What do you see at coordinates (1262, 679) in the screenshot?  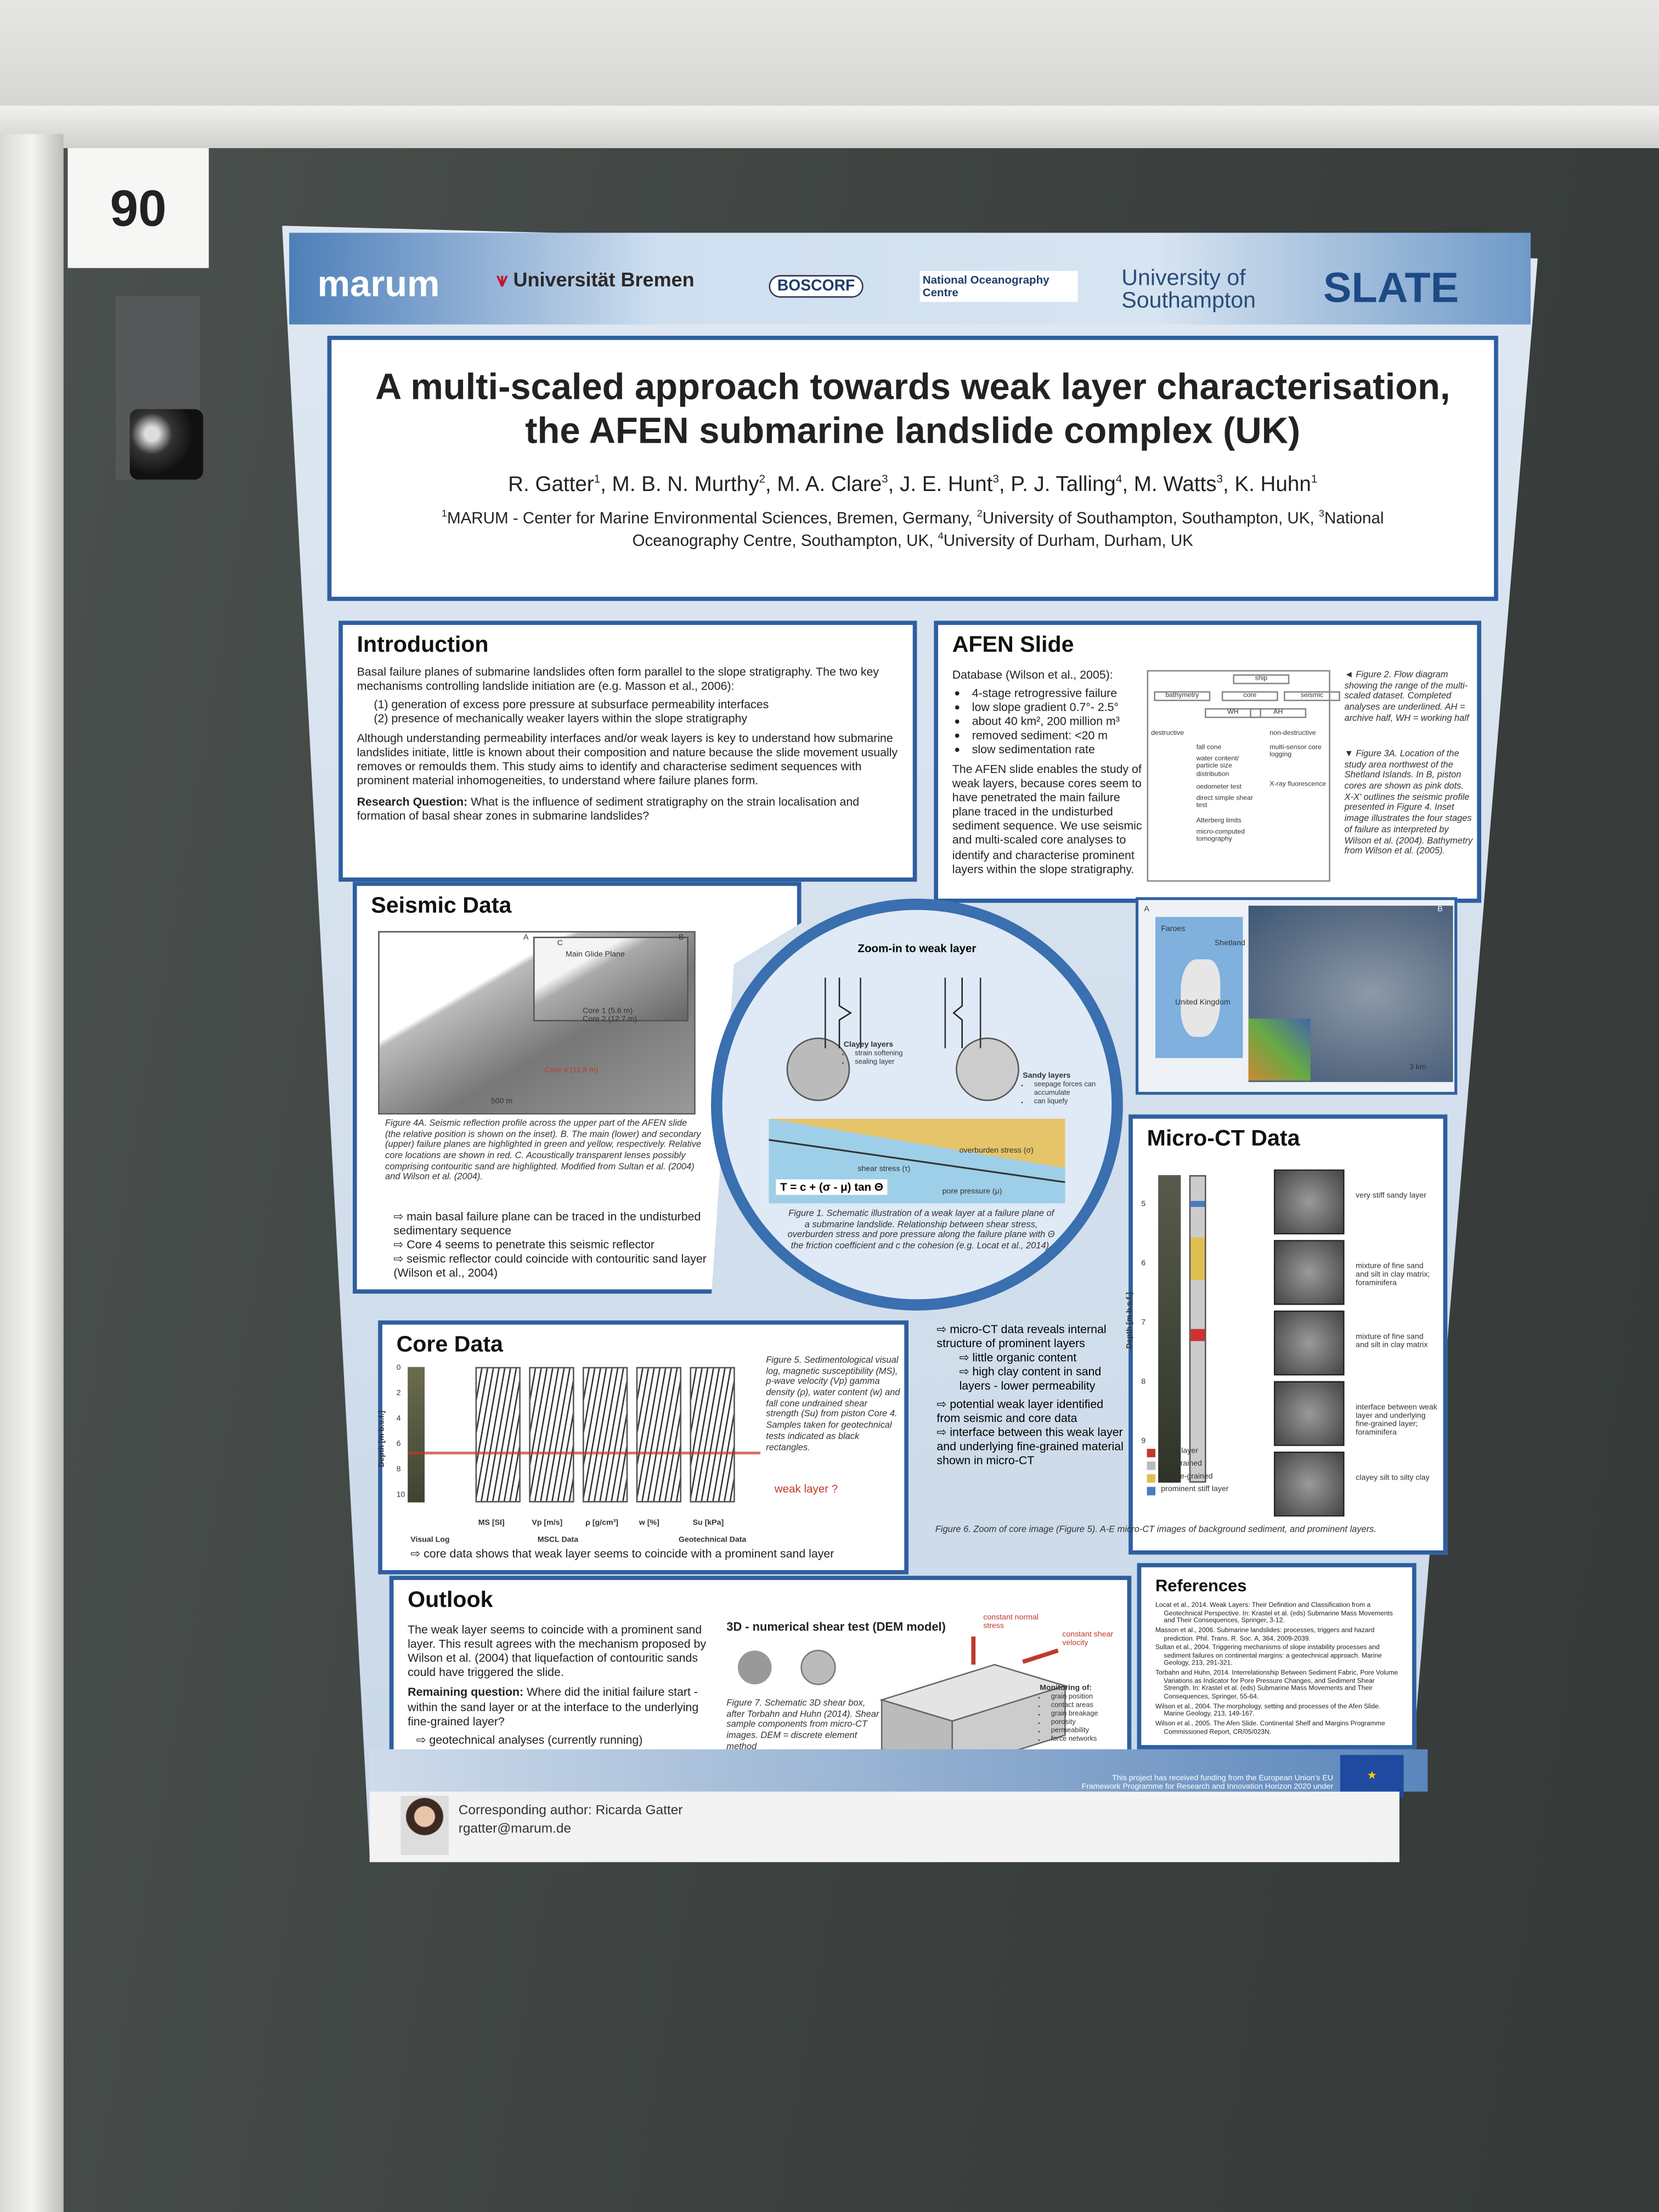 I see `label: ship` at bounding box center [1262, 679].